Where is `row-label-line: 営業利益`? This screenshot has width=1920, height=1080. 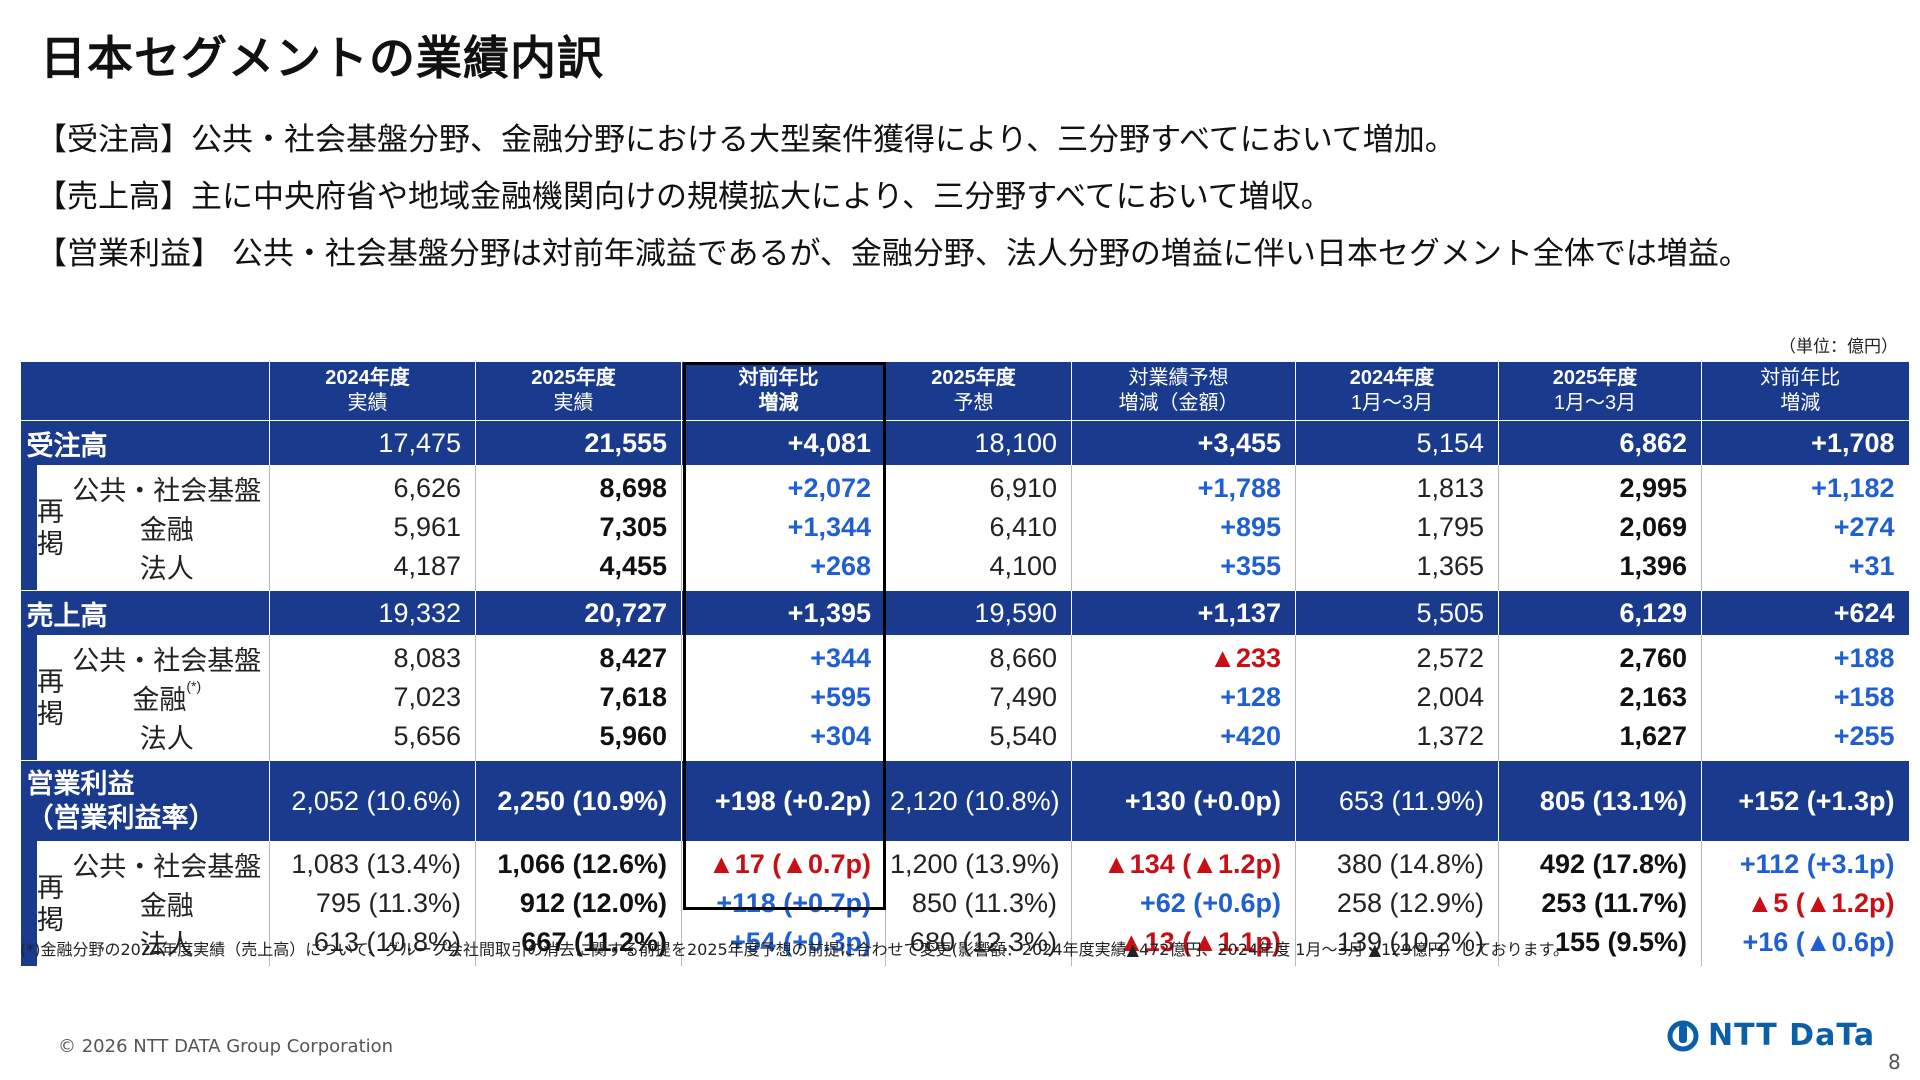
row-label-line: 営業利益 is located at coordinates (80, 784).